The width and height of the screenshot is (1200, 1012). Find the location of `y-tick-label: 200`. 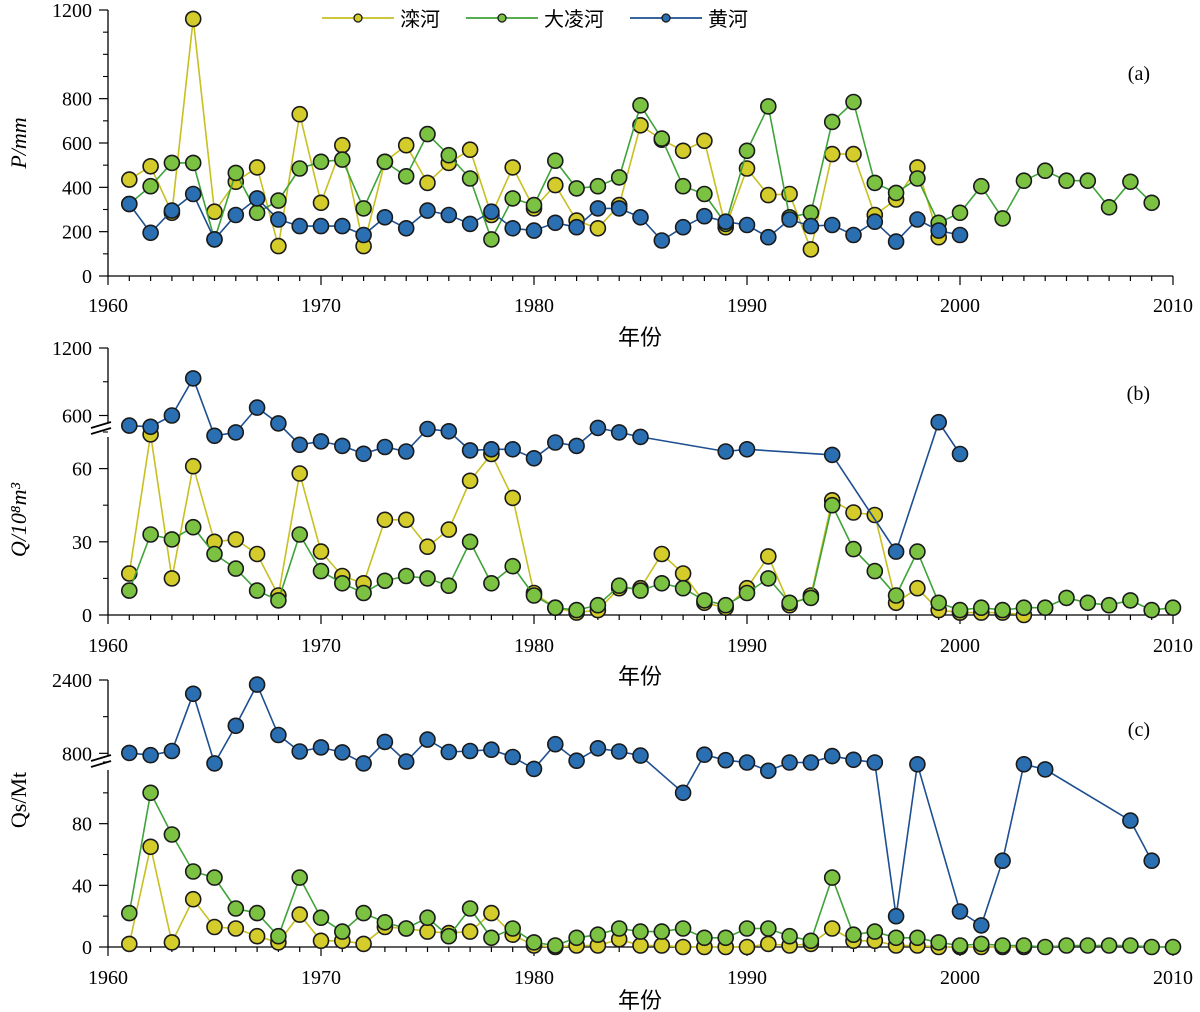

y-tick-label: 200 is located at coordinates (77, 233).